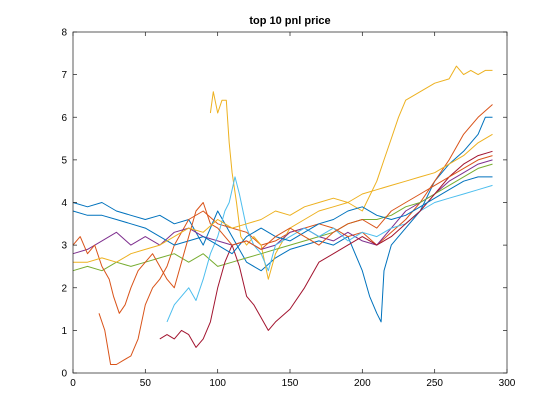 Image resolution: width=560 pixels, height=420 pixels. I want to click on chart-title: top 10 pnl price, so click(289, 21).